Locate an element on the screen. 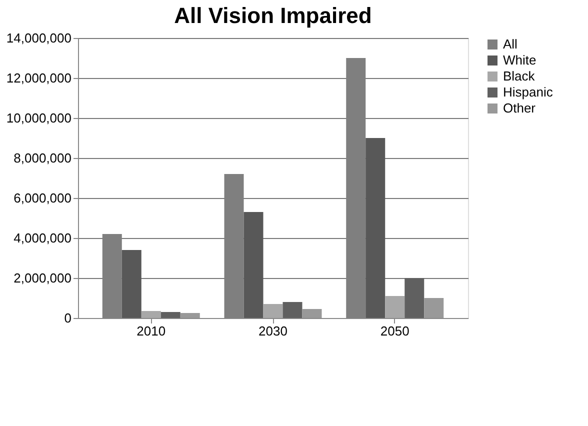  x-tick-label: 2010 is located at coordinates (151, 331).